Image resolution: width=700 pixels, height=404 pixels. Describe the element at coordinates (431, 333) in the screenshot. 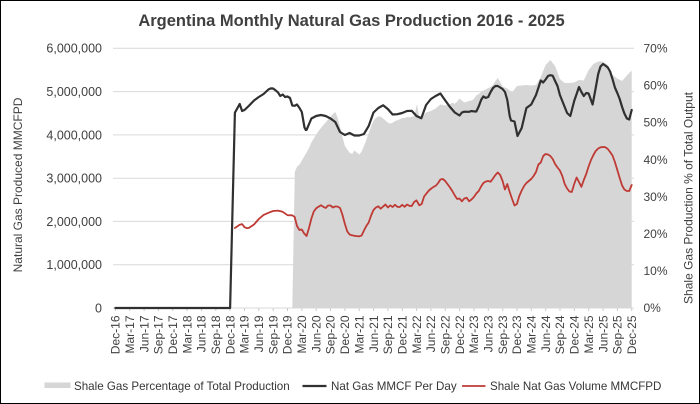

I see `svg-text: Jun-22` at that location.